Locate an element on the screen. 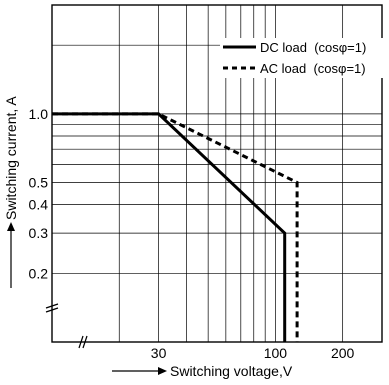 Image resolution: width=389 pixels, height=385 pixels. x-axis-title-group: Switching voltage,V is located at coordinates (202, 371).